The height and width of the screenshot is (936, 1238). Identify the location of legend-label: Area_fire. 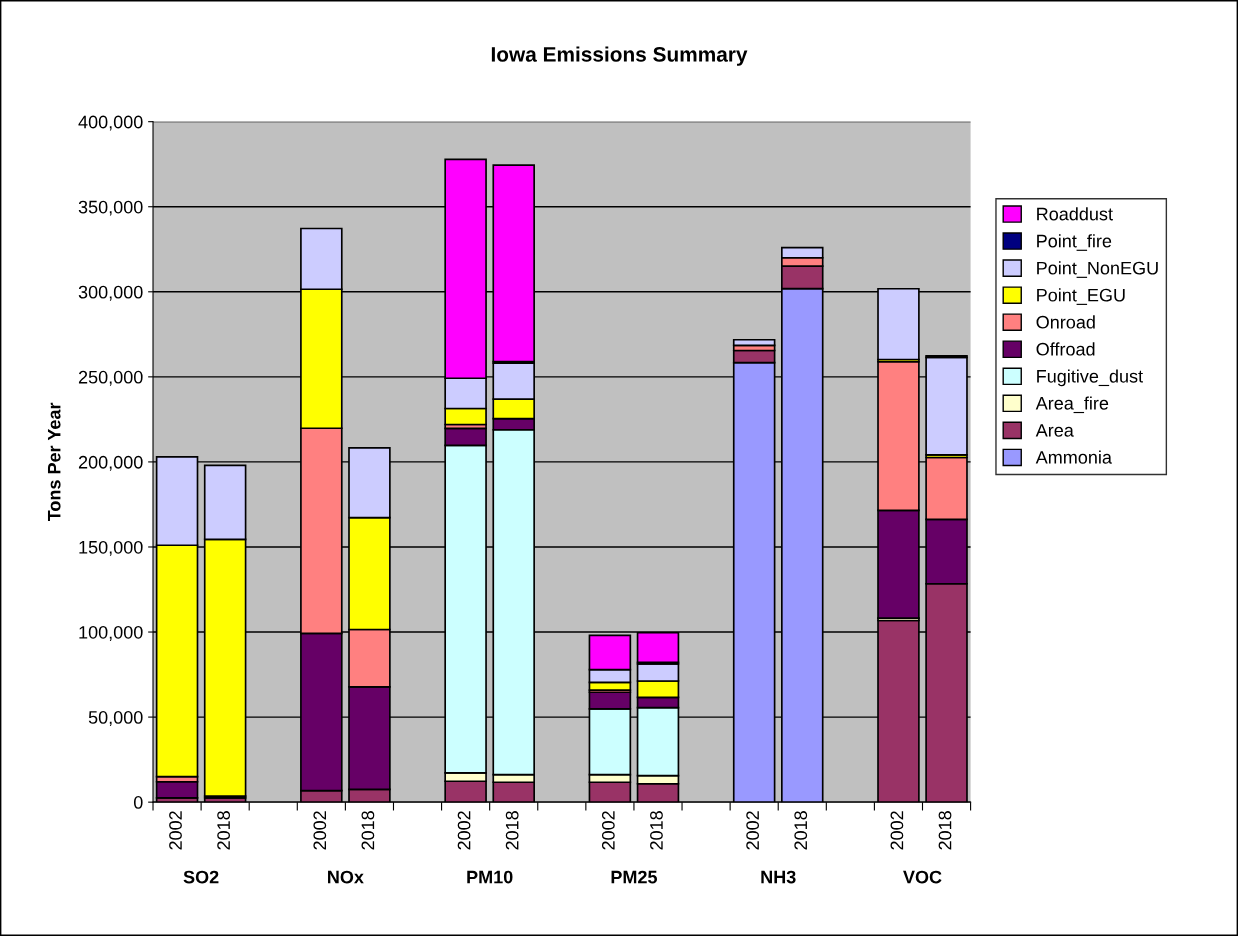
(1072, 405).